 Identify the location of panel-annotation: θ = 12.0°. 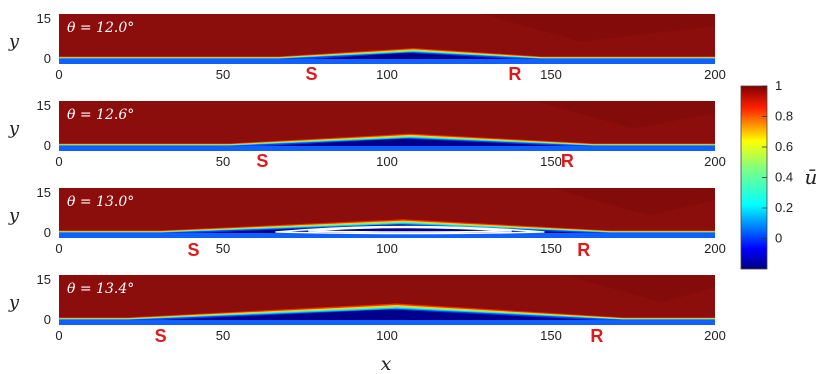
(100, 28).